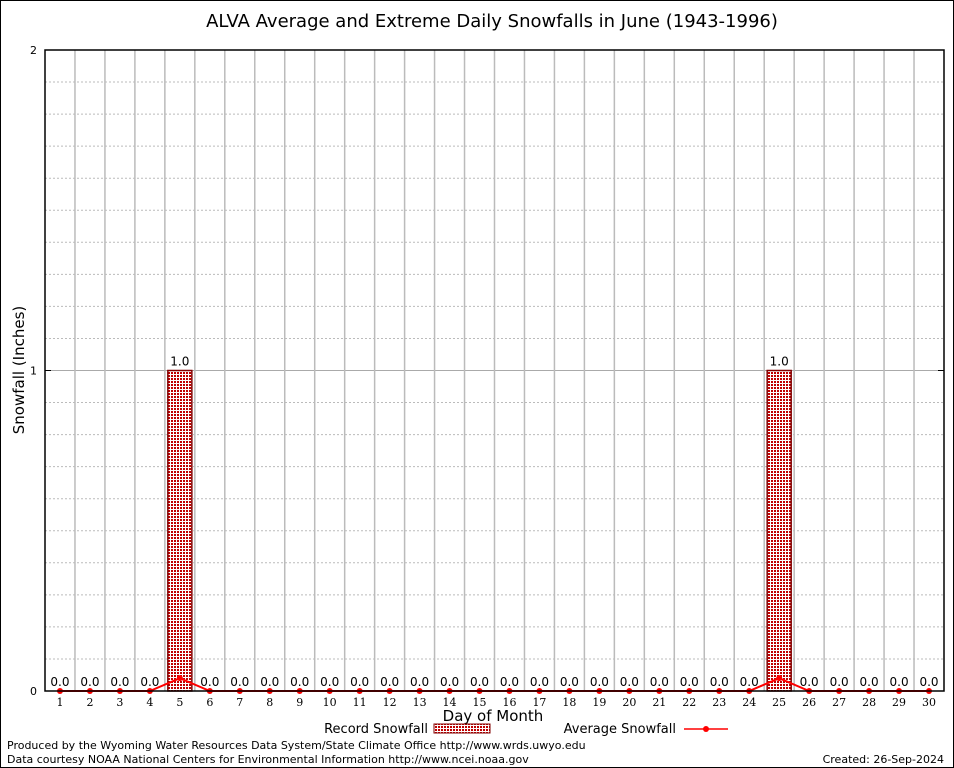  What do you see at coordinates (209, 702) in the screenshot?
I see `x-tick-label: 6` at bounding box center [209, 702].